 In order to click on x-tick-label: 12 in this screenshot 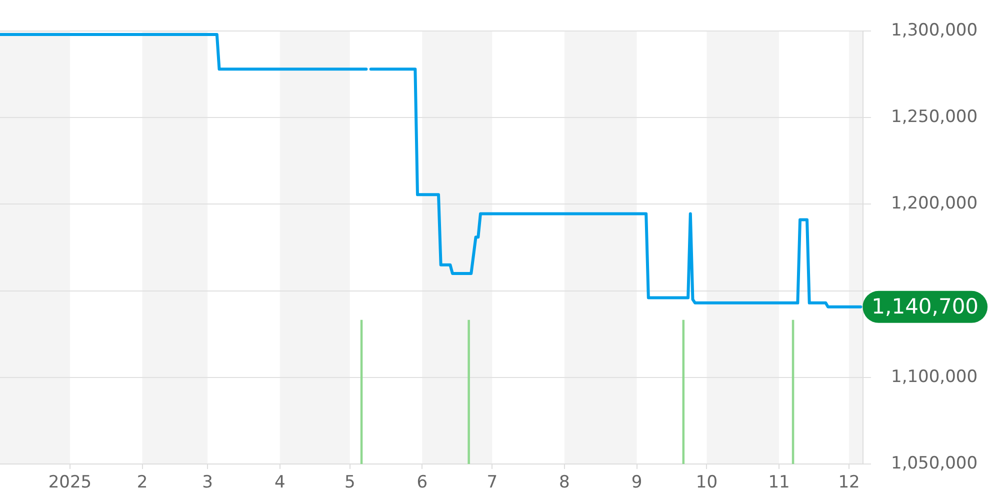, I will do `click(849, 482)`.